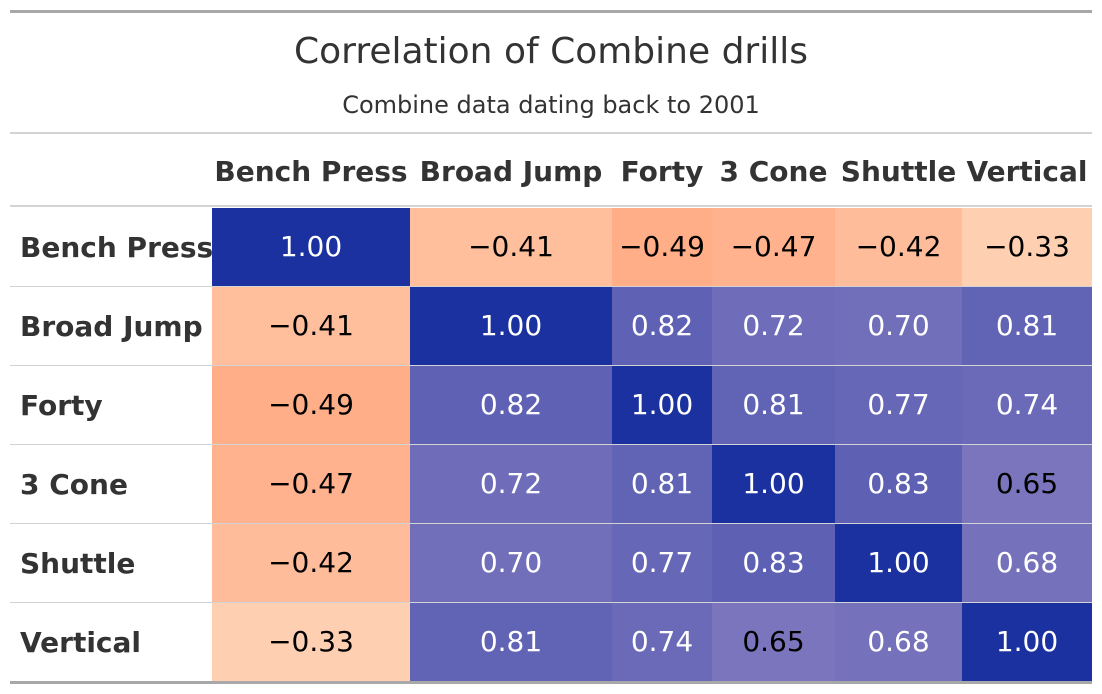 The width and height of the screenshot is (1102, 694). What do you see at coordinates (1027, 171) in the screenshot?
I see `column-header: Vertical` at bounding box center [1027, 171].